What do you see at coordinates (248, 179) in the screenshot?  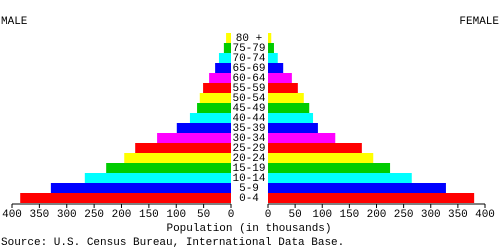 I see `age-label: 10-14` at bounding box center [248, 179].